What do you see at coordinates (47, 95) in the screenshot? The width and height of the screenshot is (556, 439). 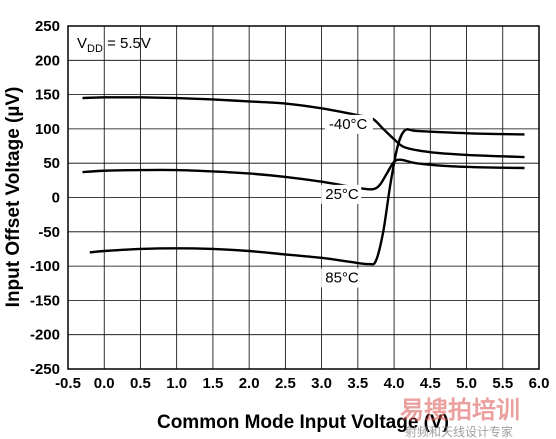 I see `y-tick-label: 150` at bounding box center [47, 95].